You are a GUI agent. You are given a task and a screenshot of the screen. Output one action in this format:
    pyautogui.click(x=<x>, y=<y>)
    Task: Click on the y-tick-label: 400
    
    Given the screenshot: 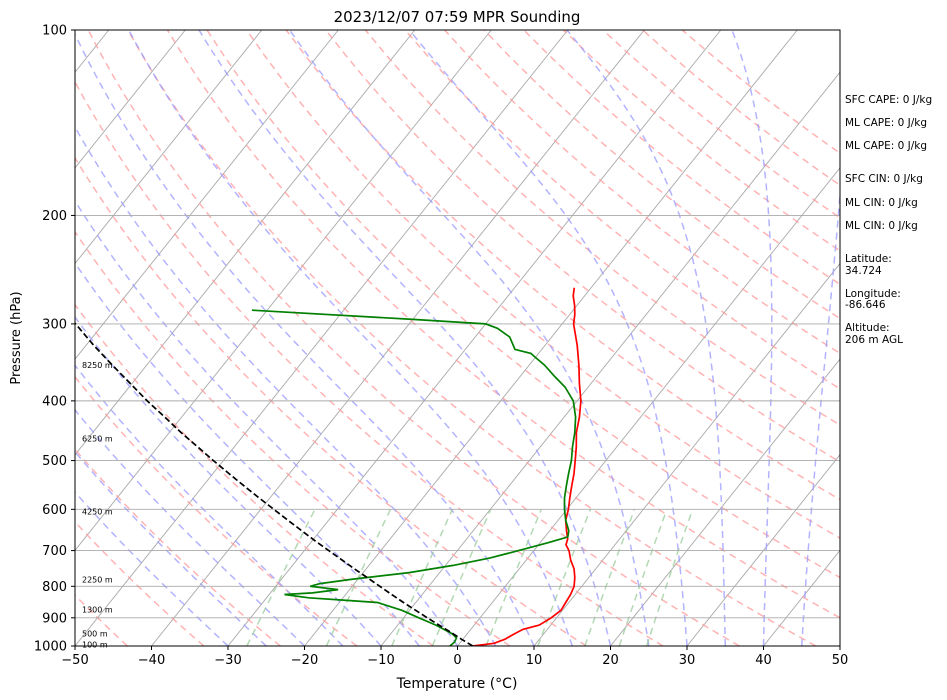 What is the action you would take?
    pyautogui.click(x=54, y=401)
    